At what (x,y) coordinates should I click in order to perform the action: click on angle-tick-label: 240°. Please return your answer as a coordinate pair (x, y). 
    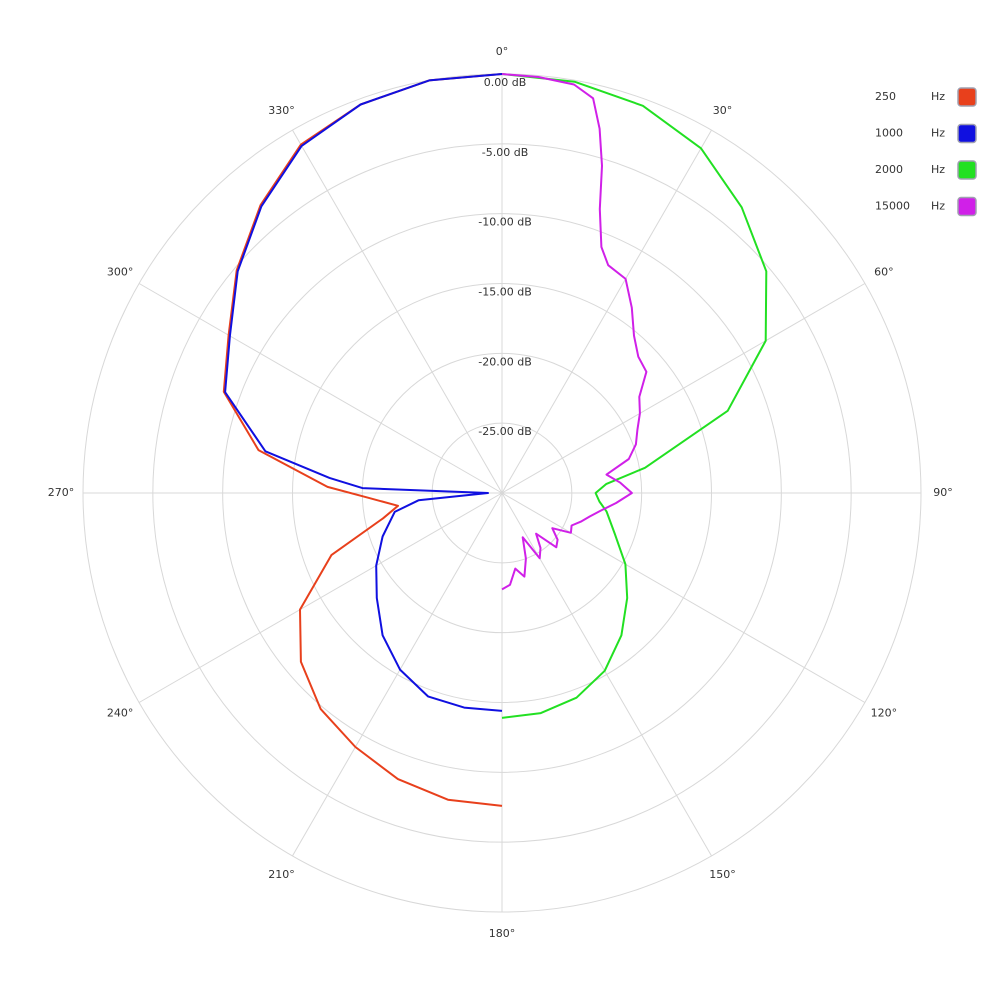
    Looking at the image, I should click on (120, 713).